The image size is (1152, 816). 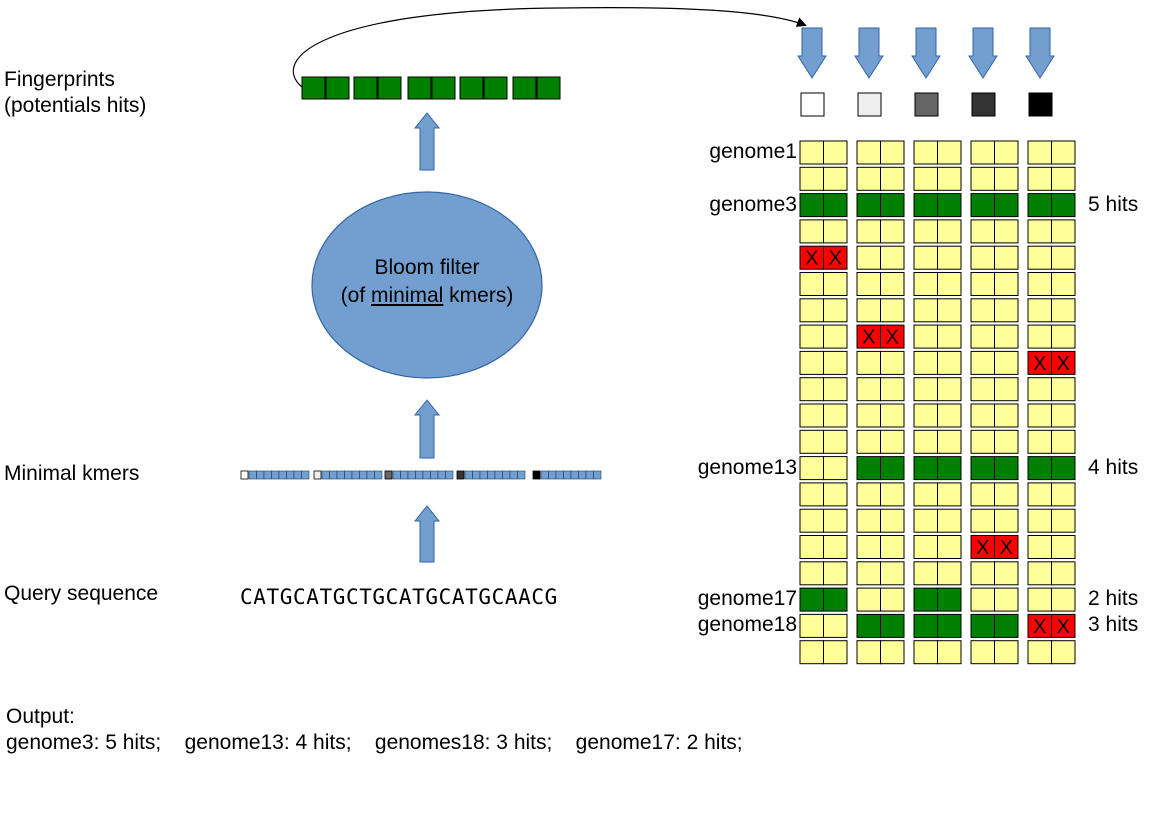 I want to click on fingerprints-sublabel: (potentials hits), so click(x=75, y=105).